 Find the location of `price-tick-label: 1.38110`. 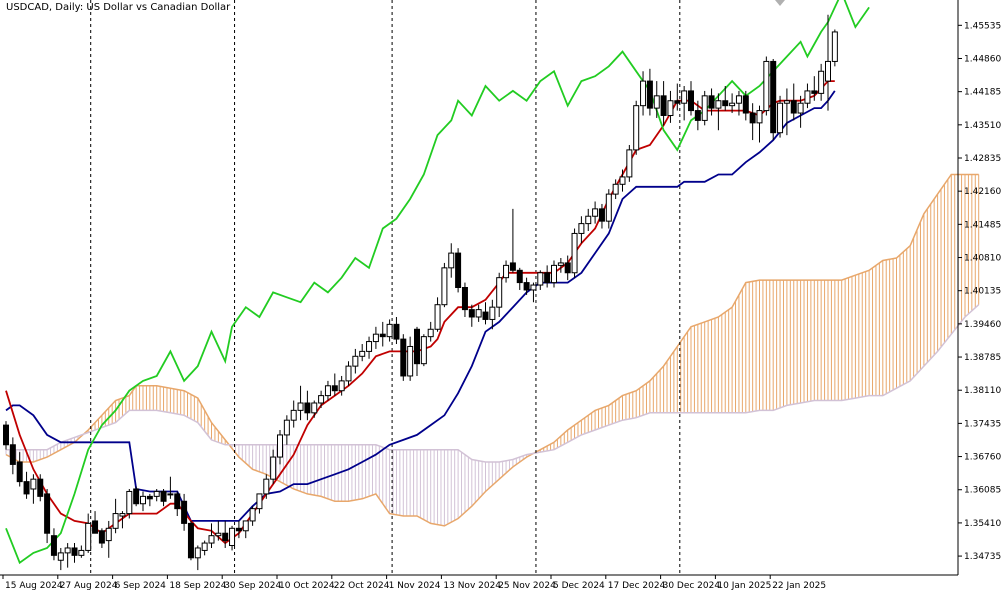

price-tick-label: 1.38110 is located at coordinates (982, 391).